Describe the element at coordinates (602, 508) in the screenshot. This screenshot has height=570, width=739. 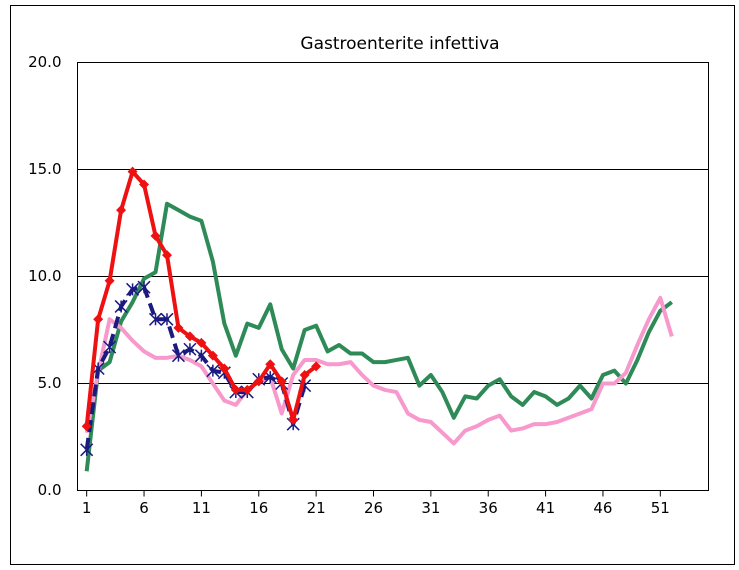
I see `x-tick-label: 46` at that location.